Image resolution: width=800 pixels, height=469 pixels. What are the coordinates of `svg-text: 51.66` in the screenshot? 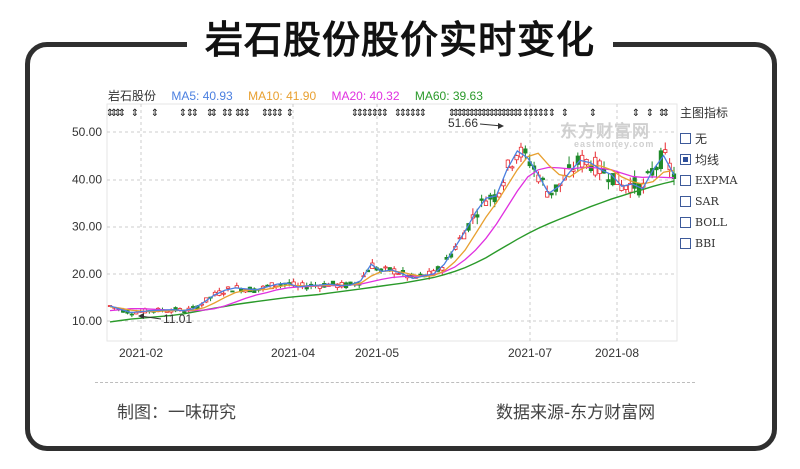 It's located at (463, 123).